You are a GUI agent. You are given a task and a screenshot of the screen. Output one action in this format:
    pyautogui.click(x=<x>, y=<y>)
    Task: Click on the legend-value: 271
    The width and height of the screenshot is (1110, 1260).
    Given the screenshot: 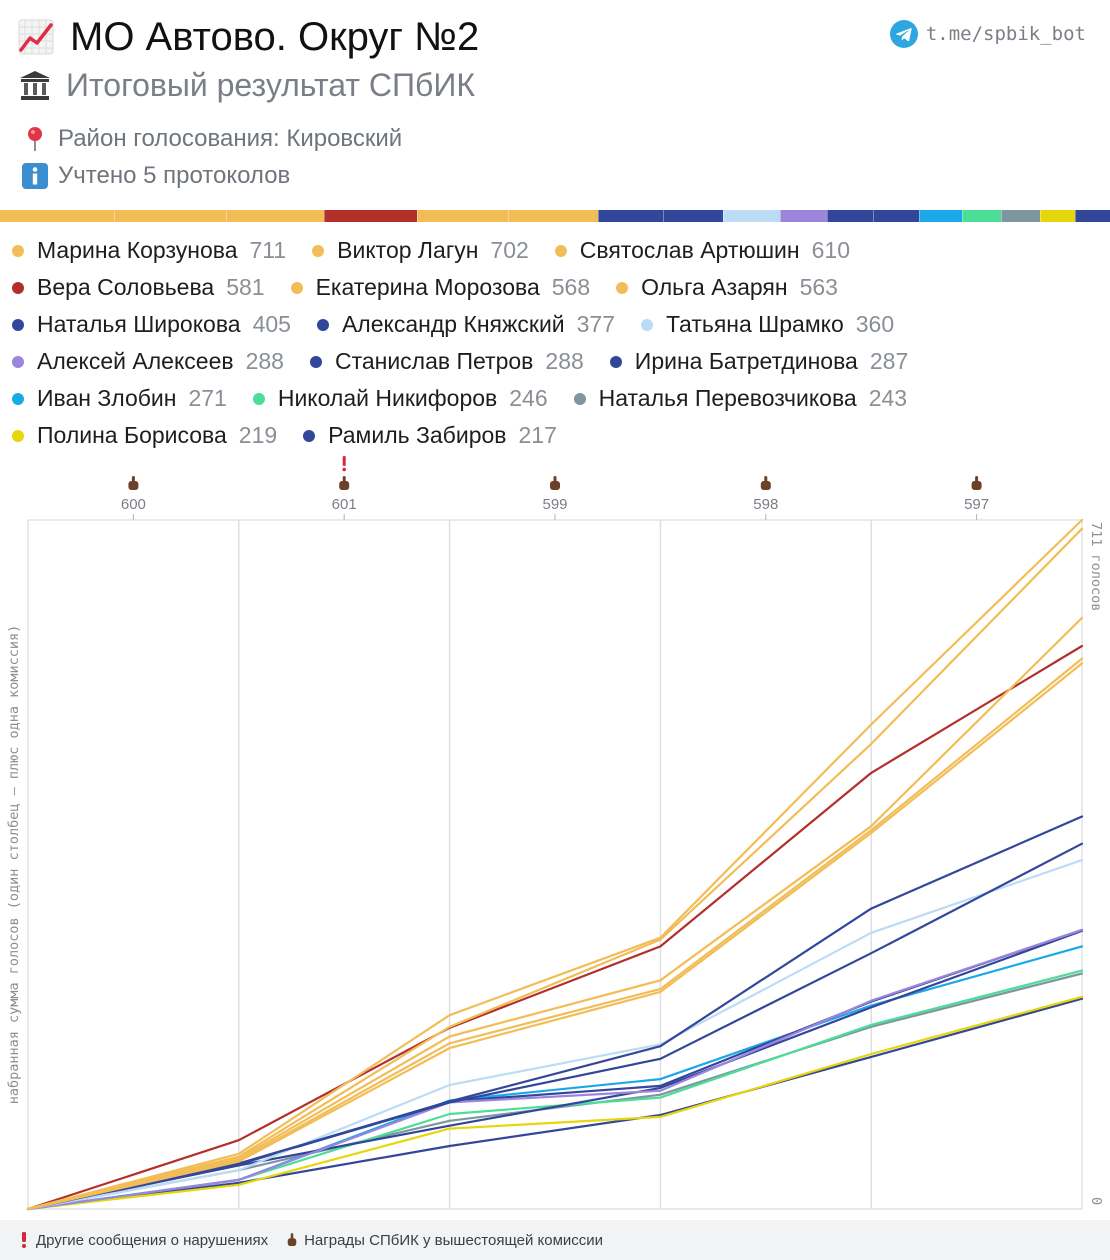 What is the action you would take?
    pyautogui.click(x=207, y=398)
    